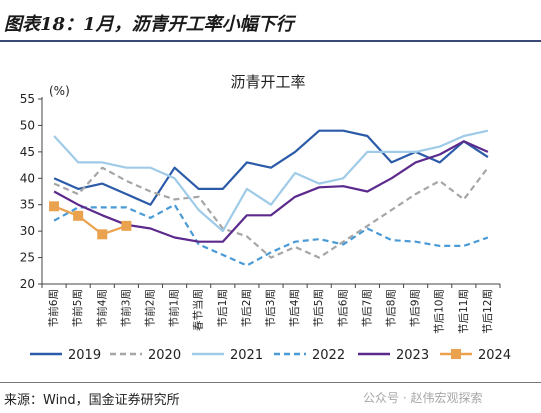  I want to click on y-tick-label: 30, so click(27, 231).